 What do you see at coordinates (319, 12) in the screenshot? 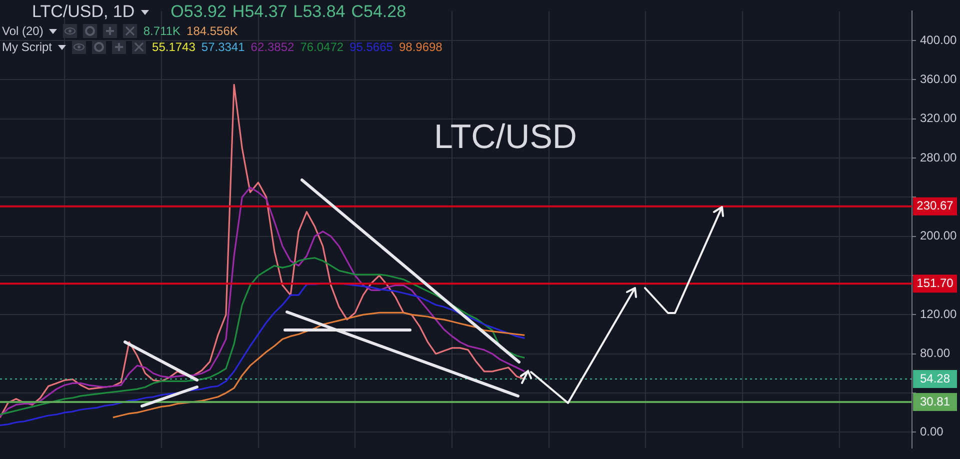
I see `annotation: L53.84` at bounding box center [319, 12].